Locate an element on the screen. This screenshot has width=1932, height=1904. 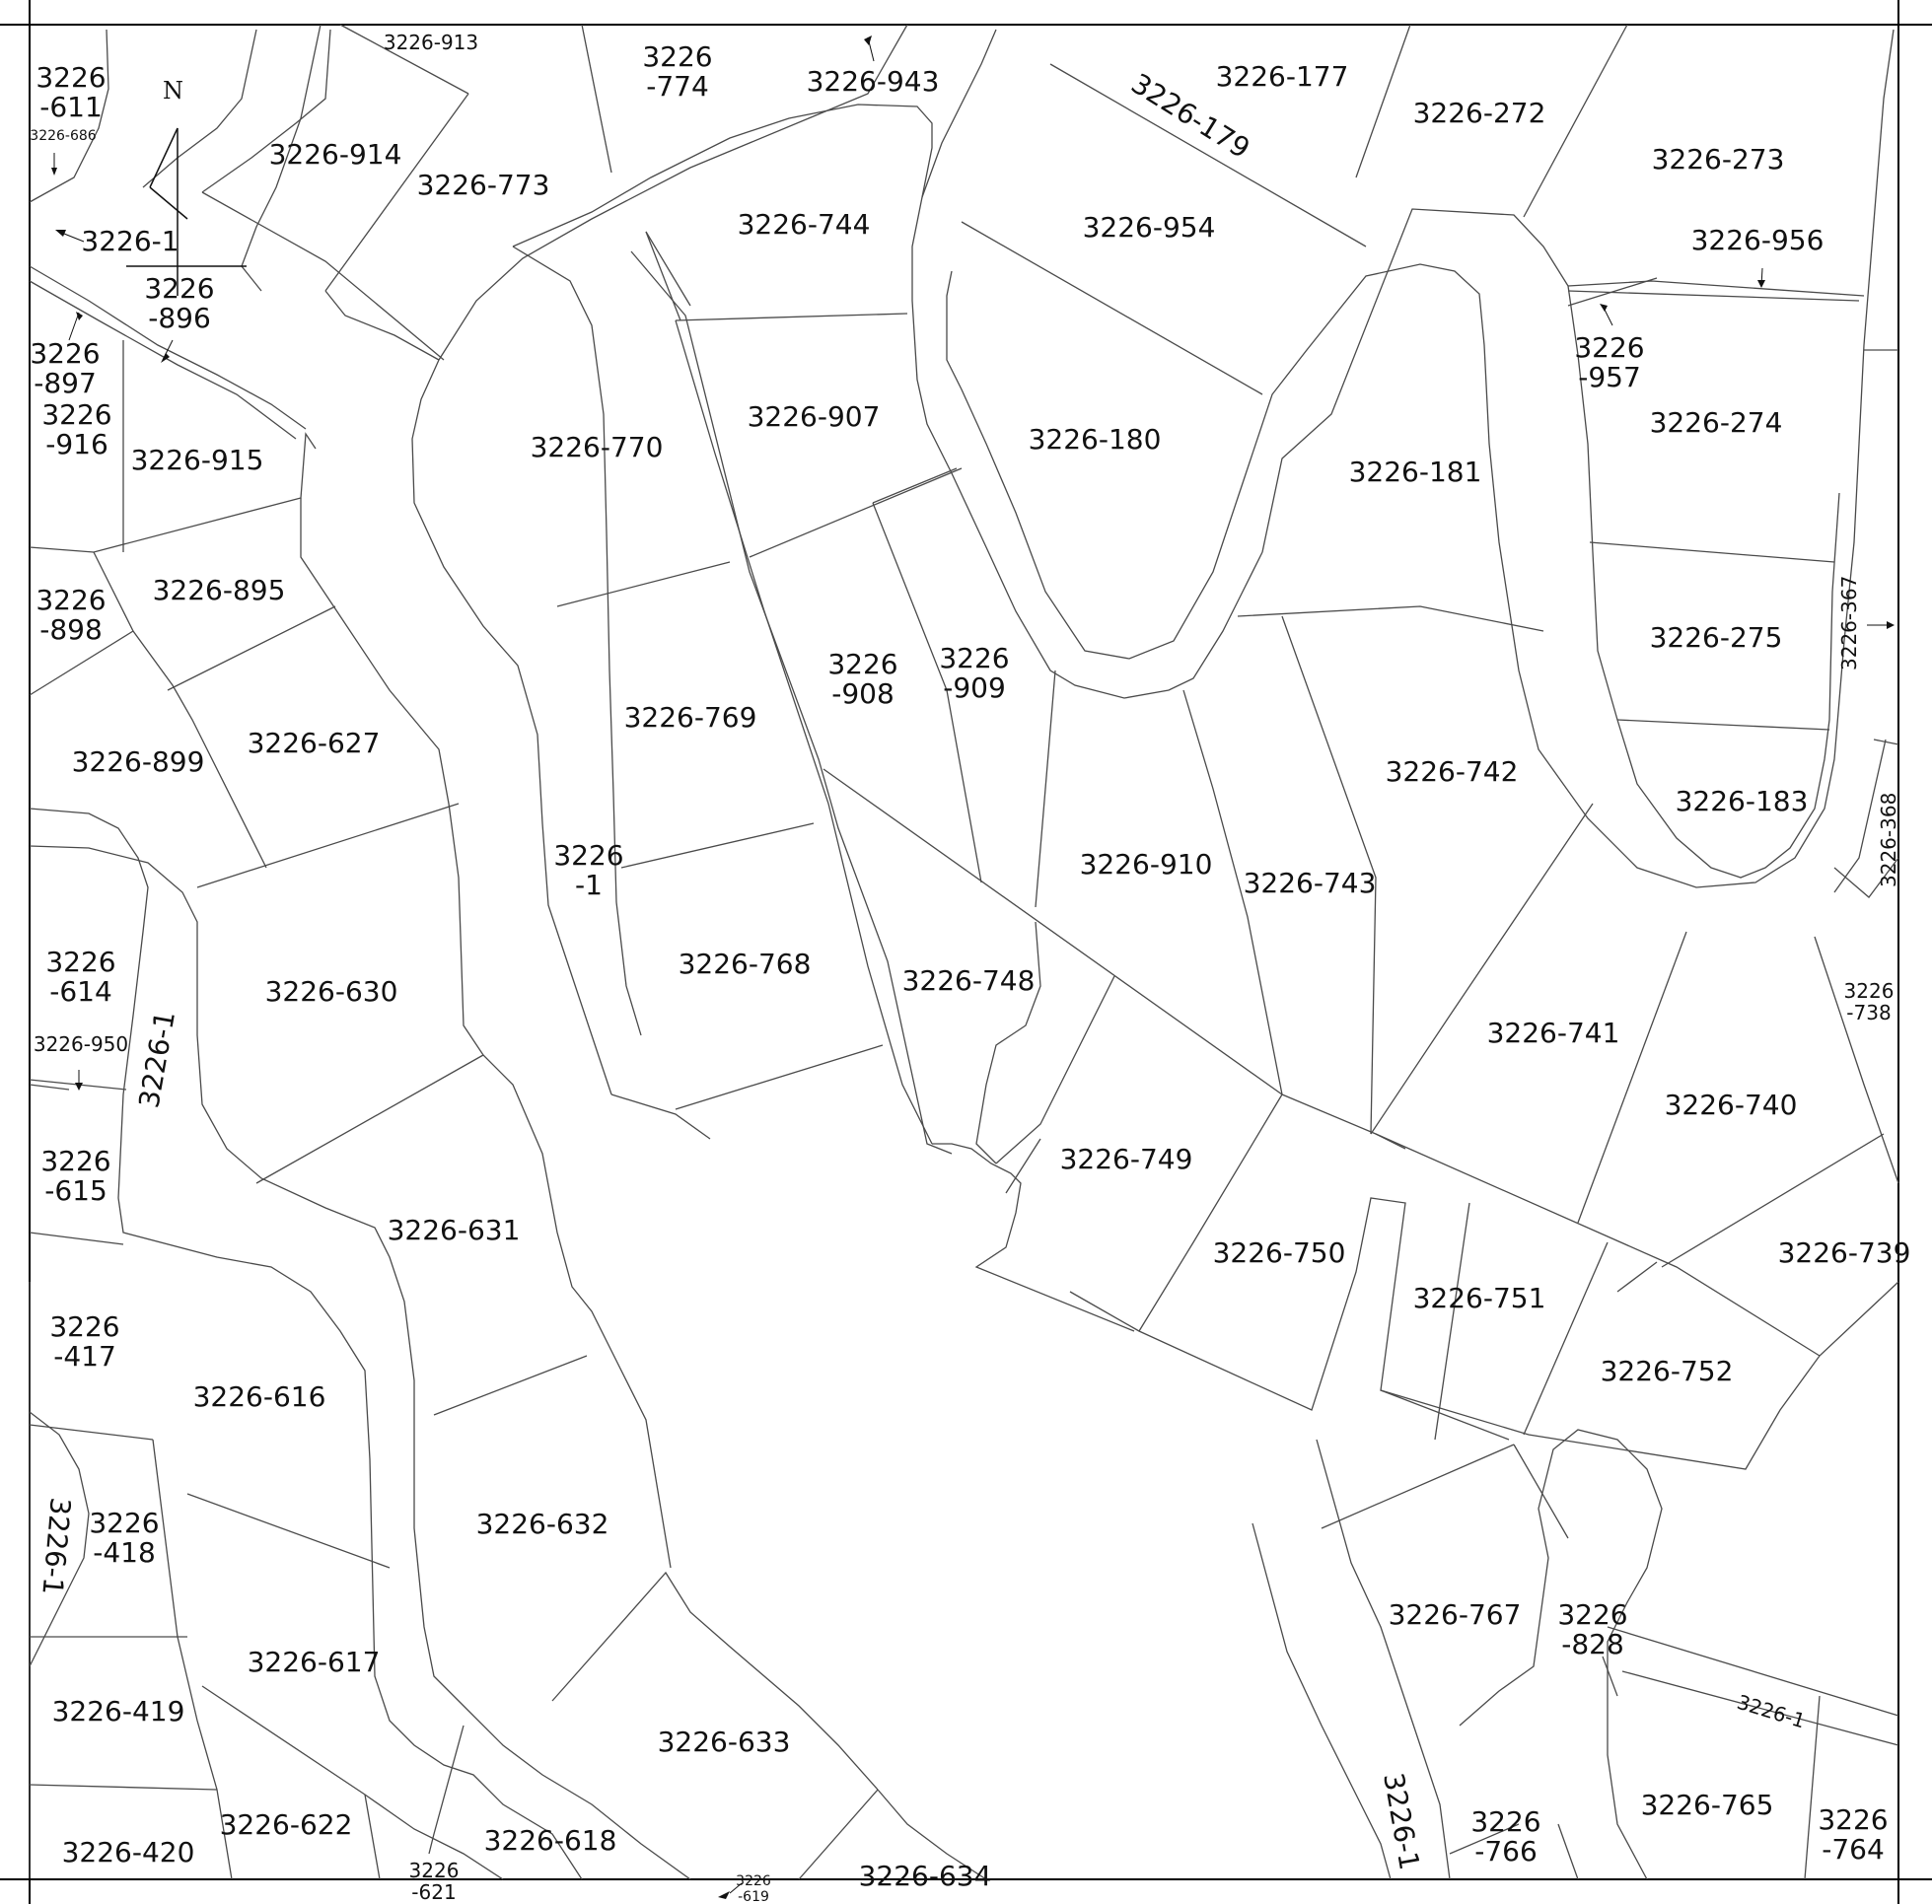
parcel-label: 3226-273 is located at coordinates (1718, 159).